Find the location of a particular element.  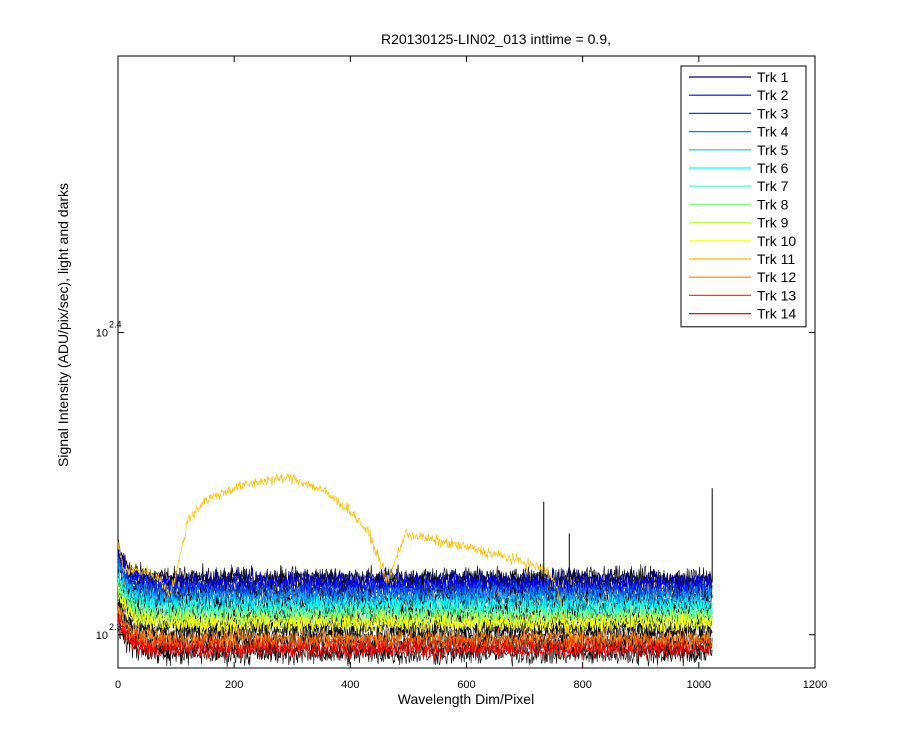

y-tick-label-base-1: 10 is located at coordinates (102, 334).